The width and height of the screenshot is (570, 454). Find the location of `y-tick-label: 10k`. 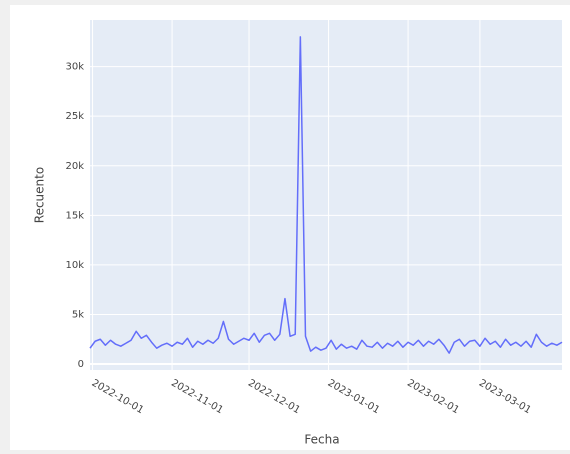

y-tick-label: 10k is located at coordinates (74, 265).